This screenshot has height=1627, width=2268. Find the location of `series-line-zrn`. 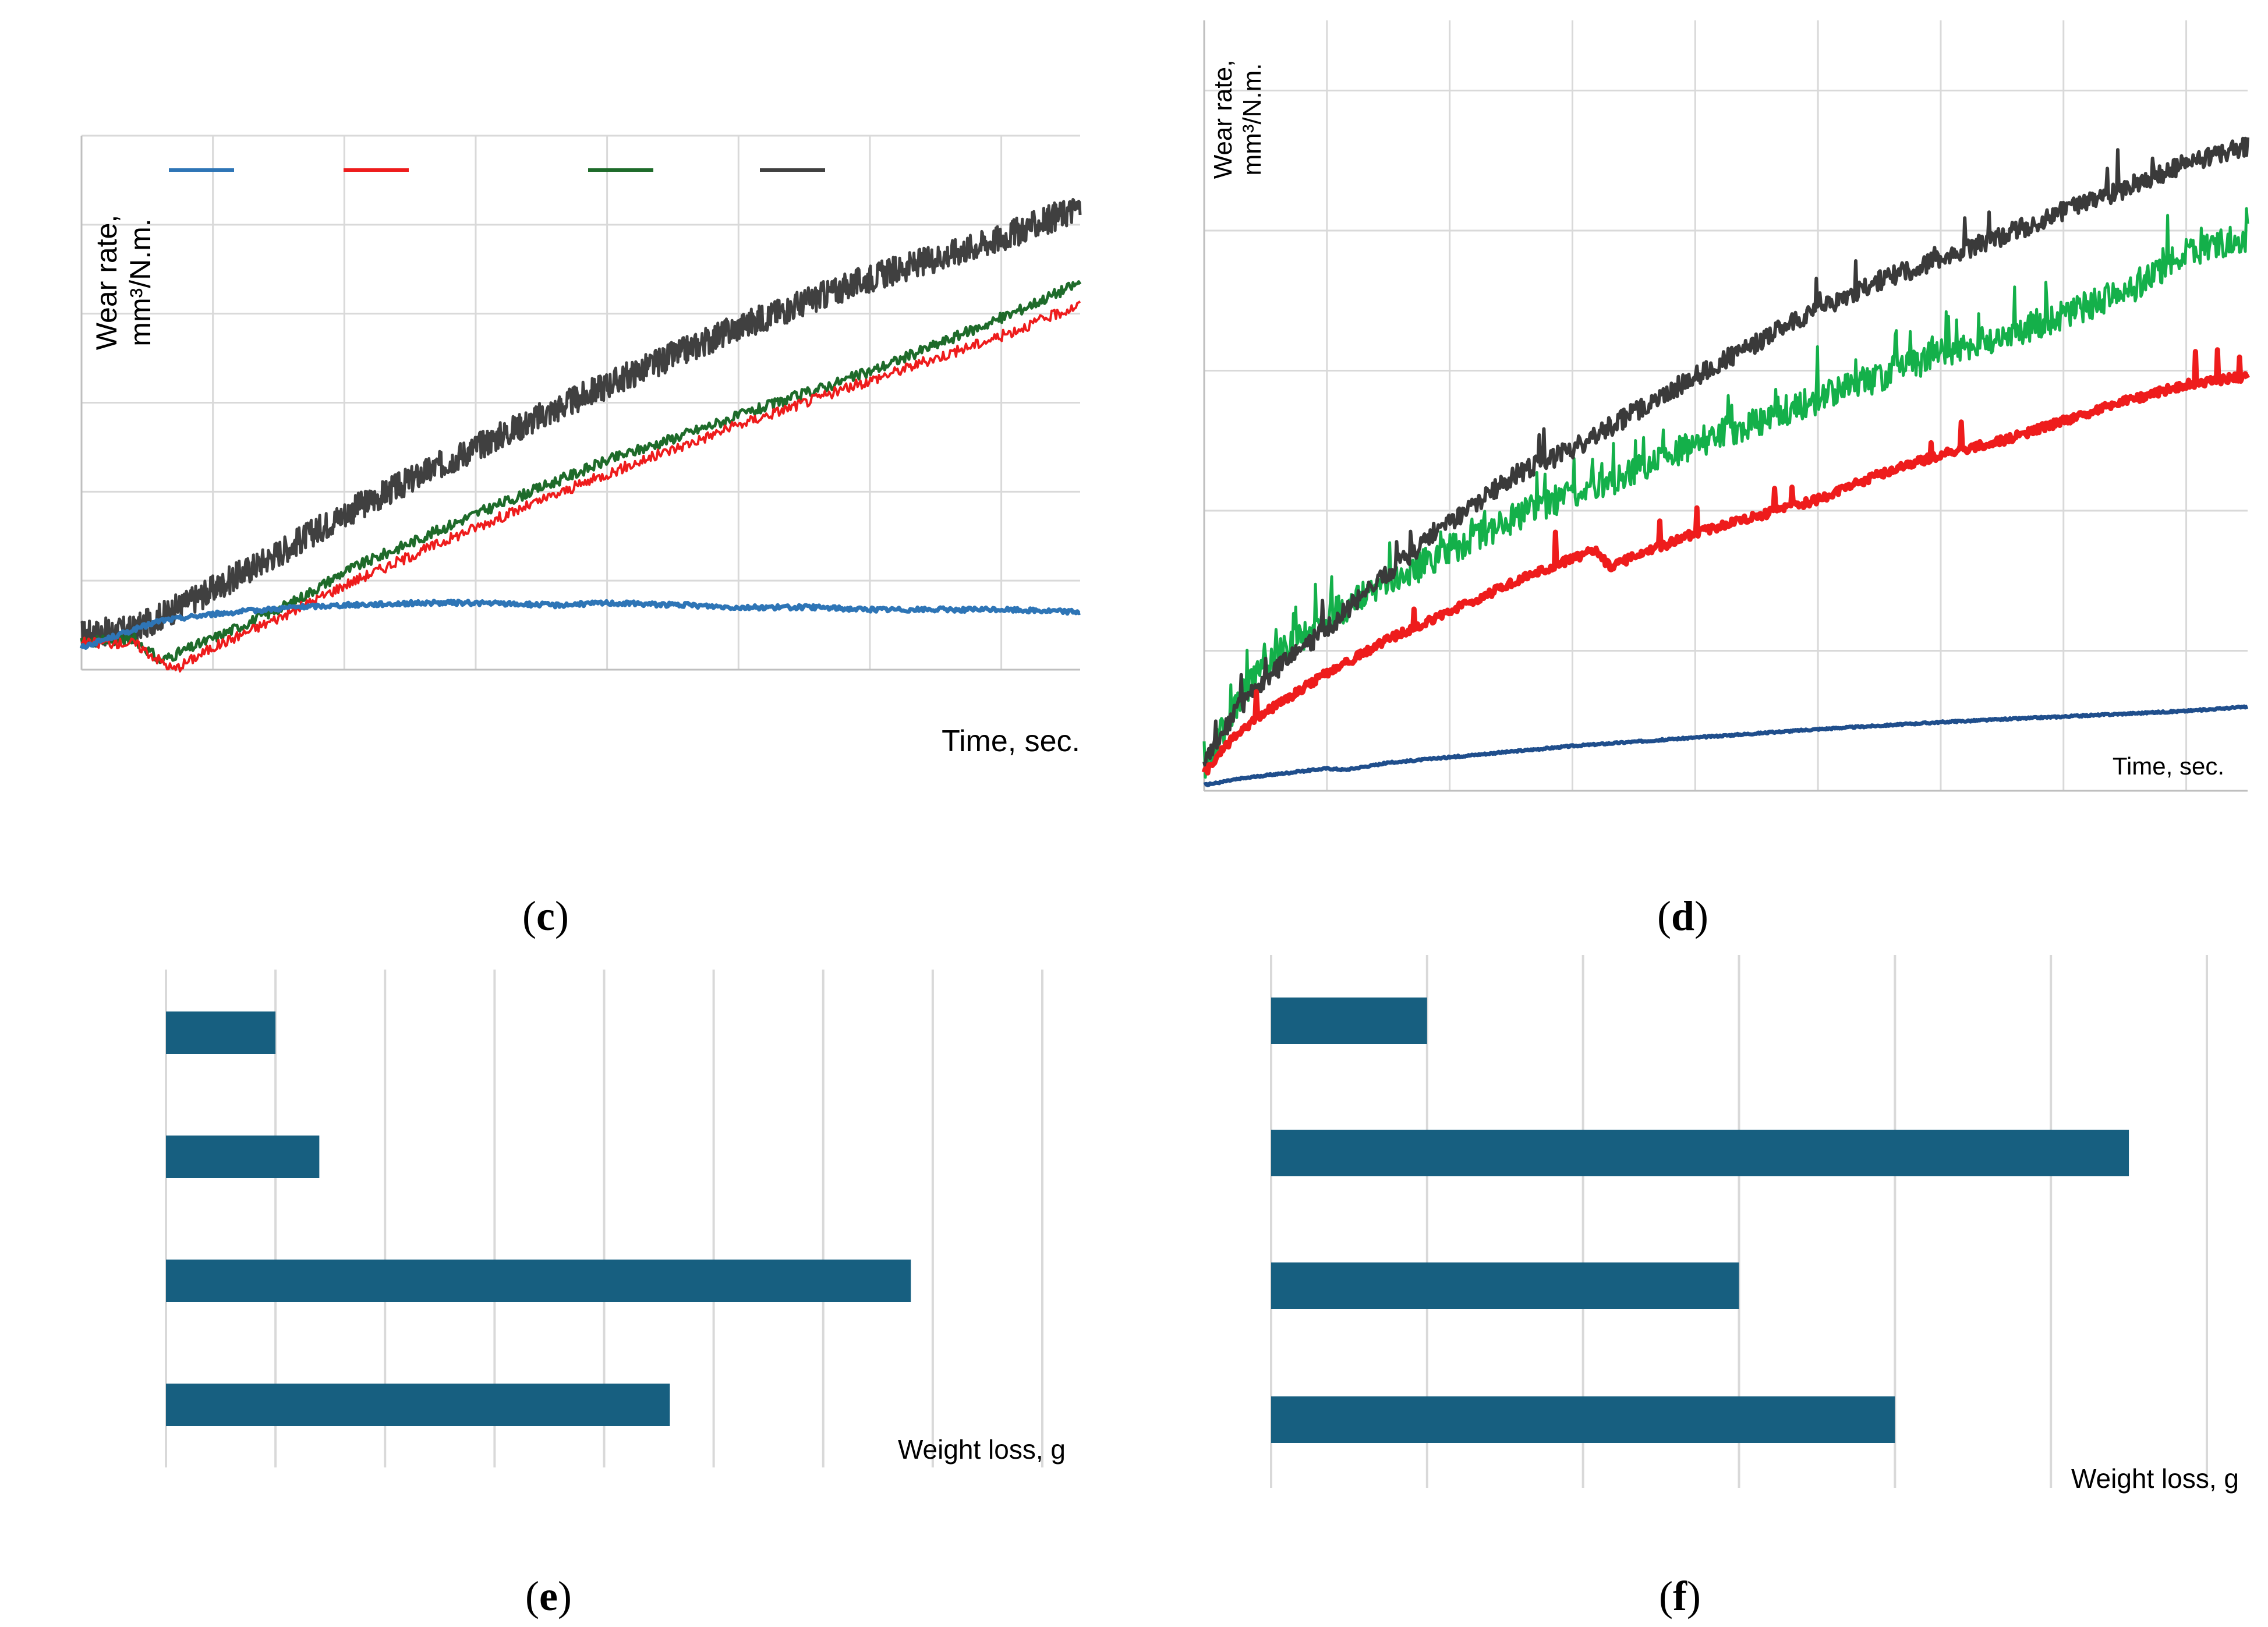

series-line-zrn is located at coordinates (581, 472).